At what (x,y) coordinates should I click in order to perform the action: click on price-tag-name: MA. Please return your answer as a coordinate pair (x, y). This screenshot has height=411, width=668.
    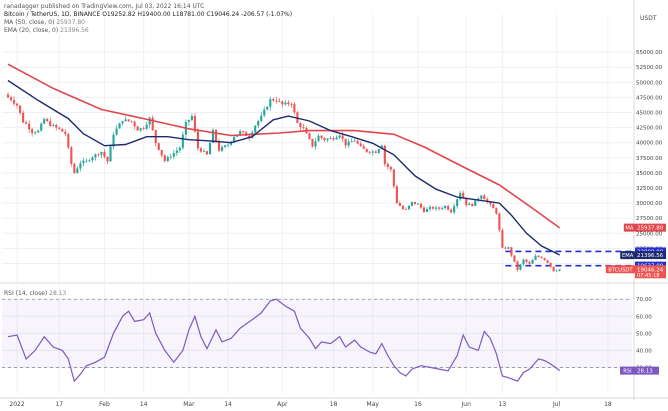
    Looking at the image, I should click on (629, 229).